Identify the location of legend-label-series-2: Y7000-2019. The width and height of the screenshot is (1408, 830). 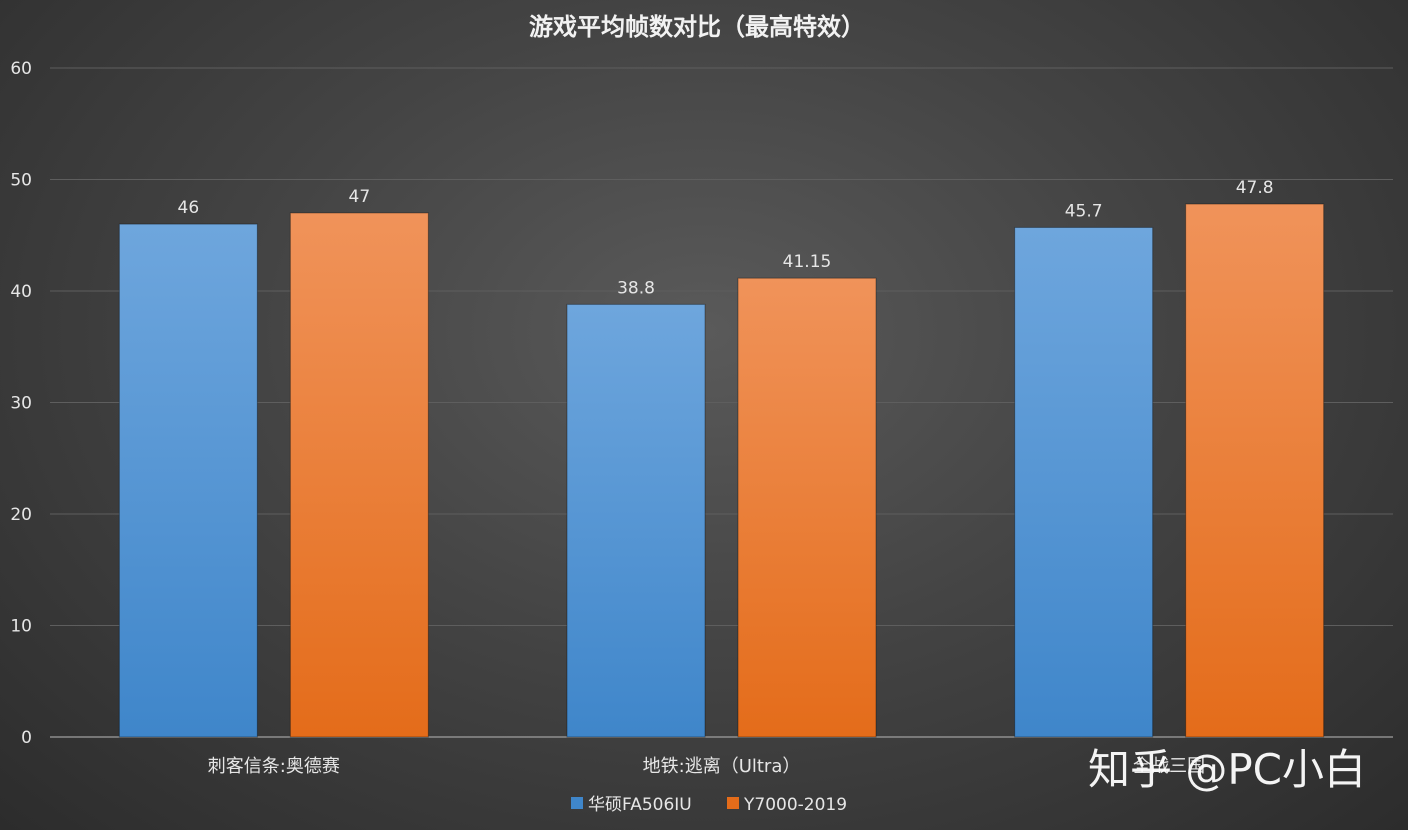
(795, 805).